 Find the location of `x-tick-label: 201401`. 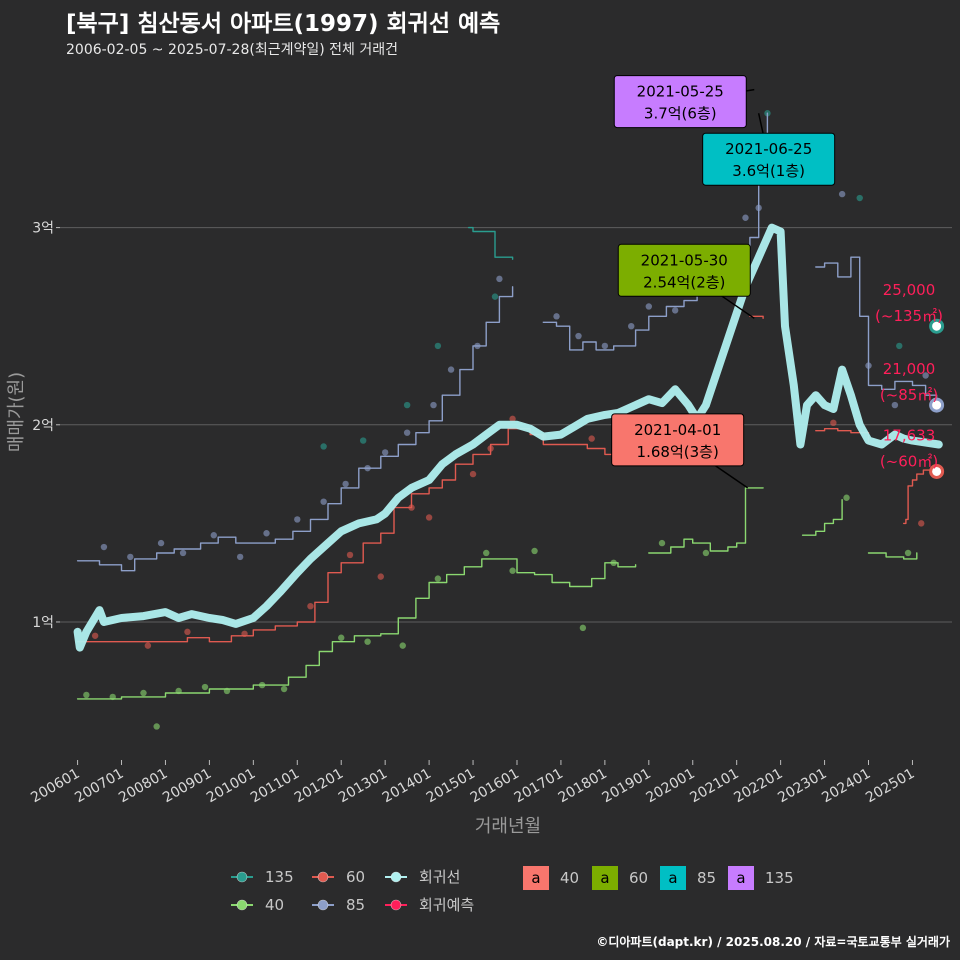

x-tick-label: 201401 is located at coordinates (407, 786).